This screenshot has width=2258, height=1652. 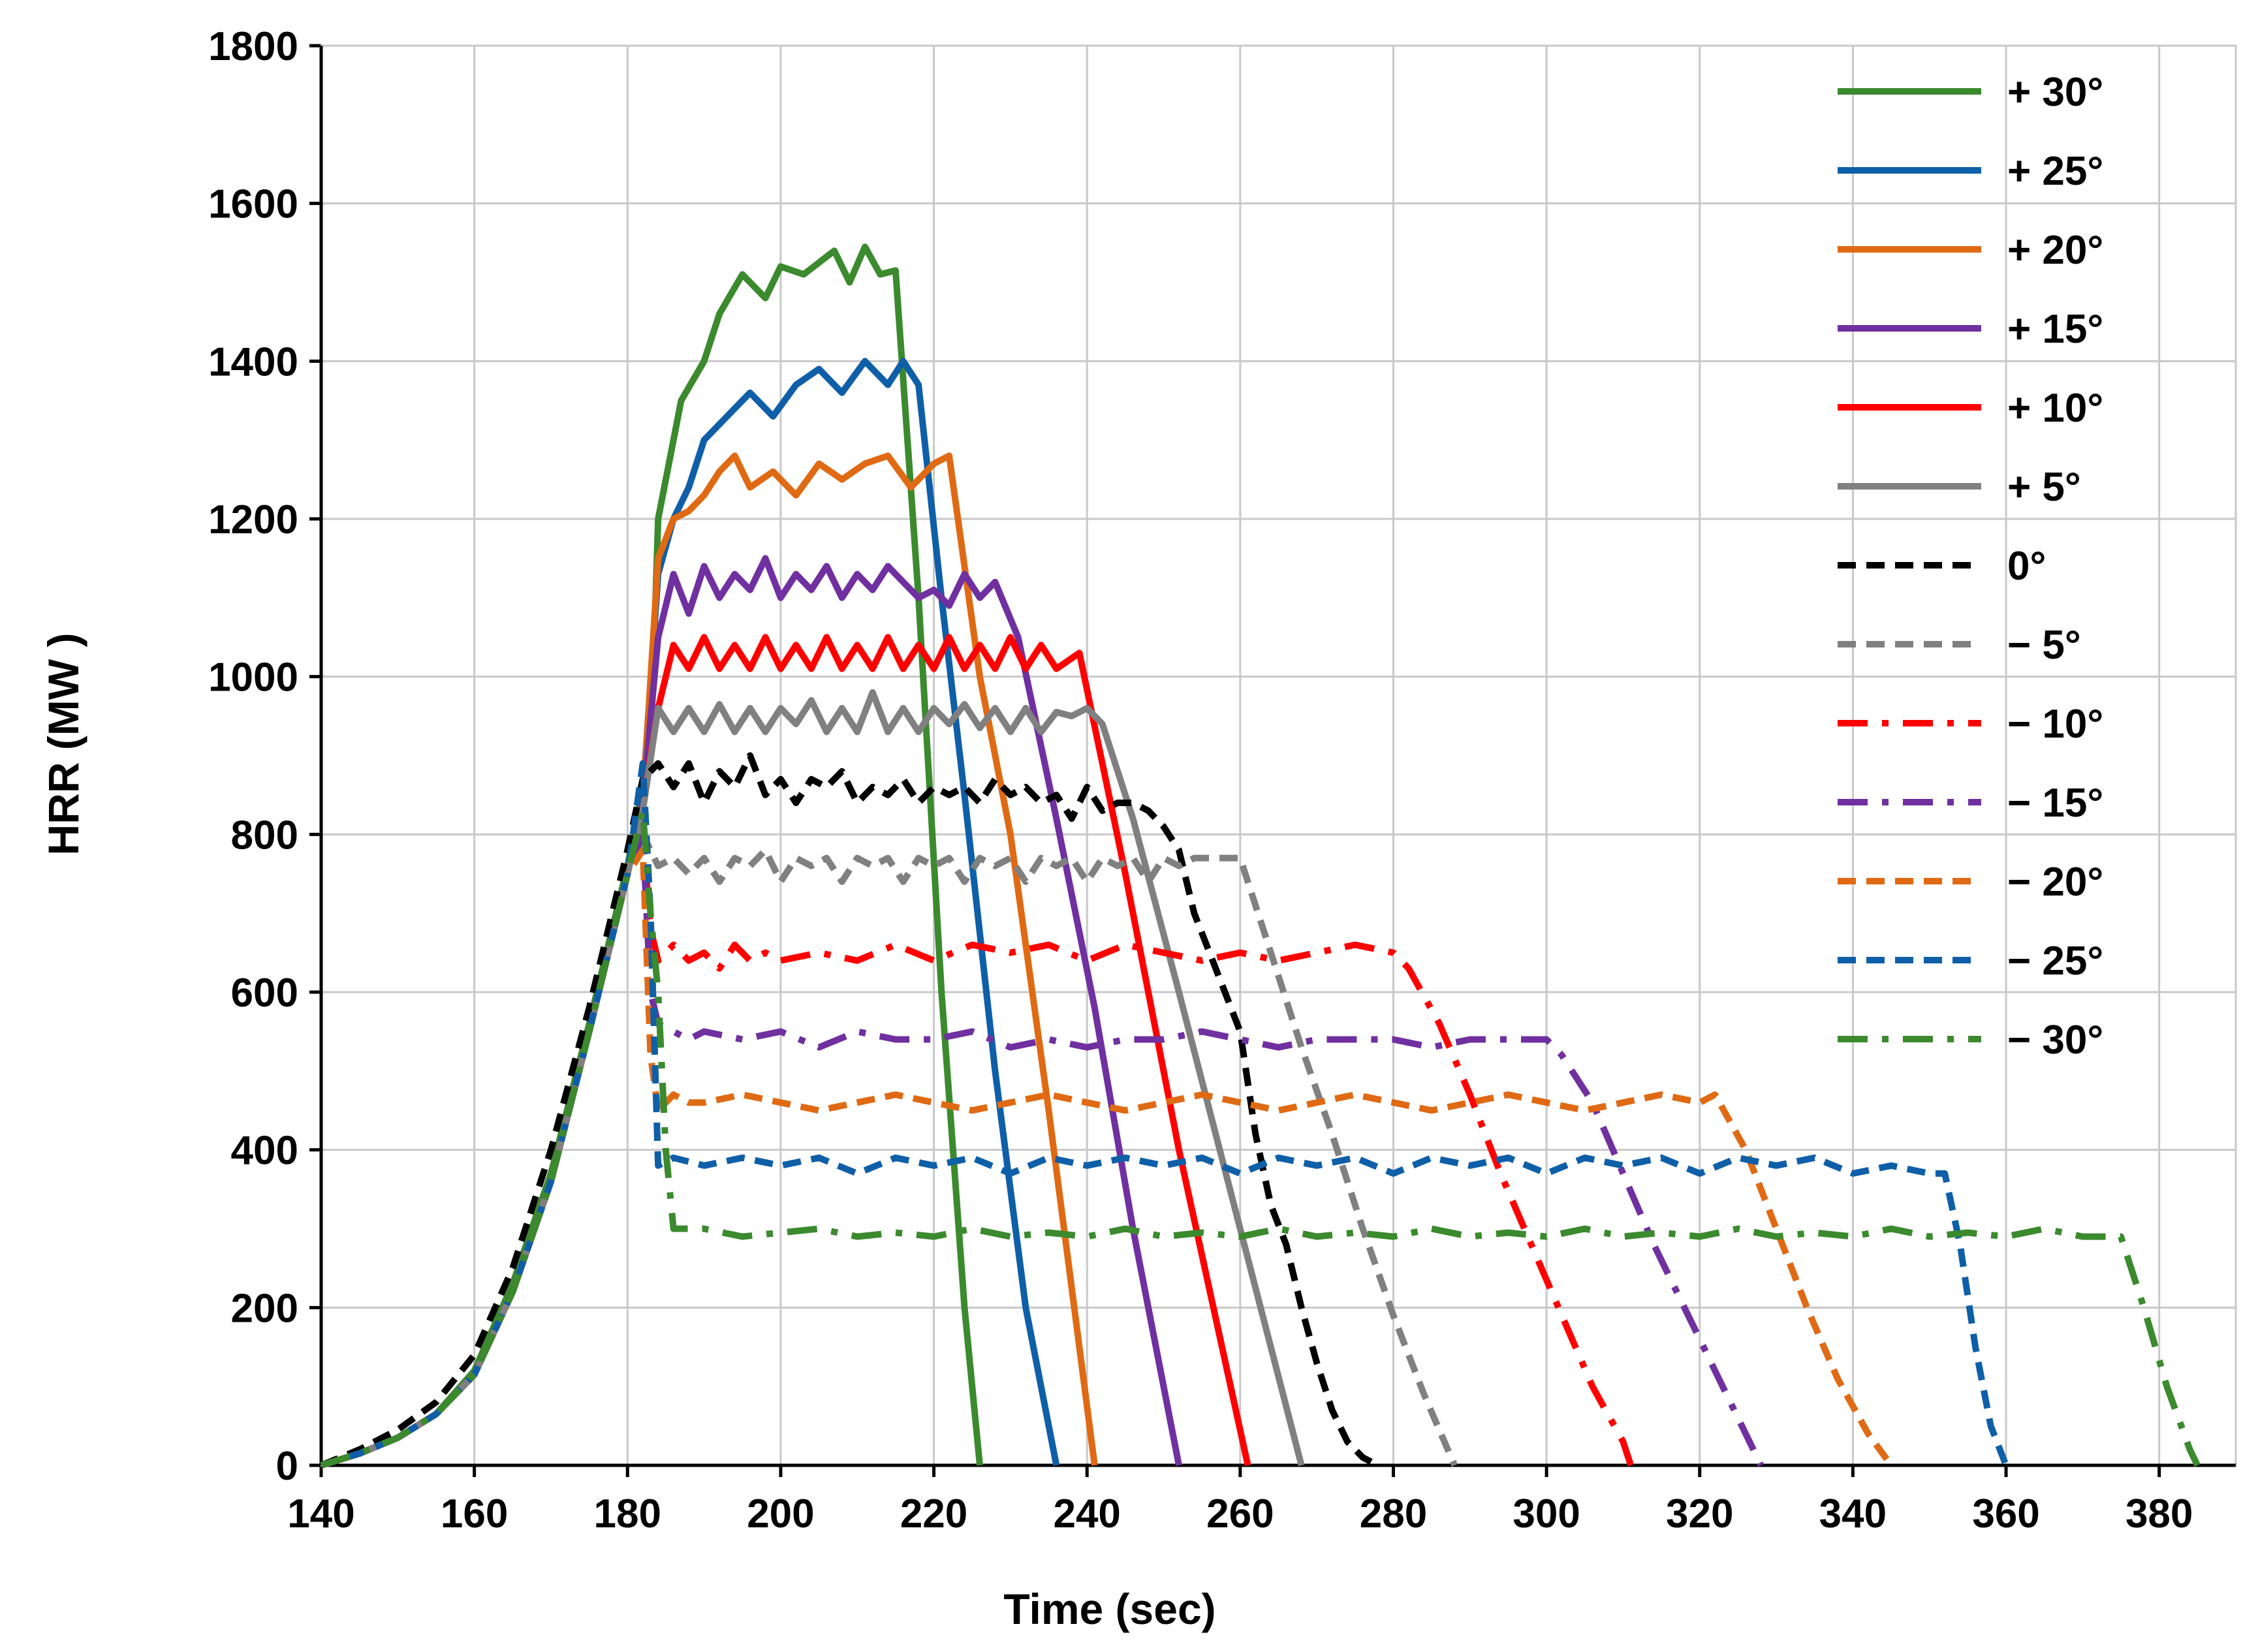 What do you see at coordinates (2055, 329) in the screenshot?
I see `legend-label: + 15°` at bounding box center [2055, 329].